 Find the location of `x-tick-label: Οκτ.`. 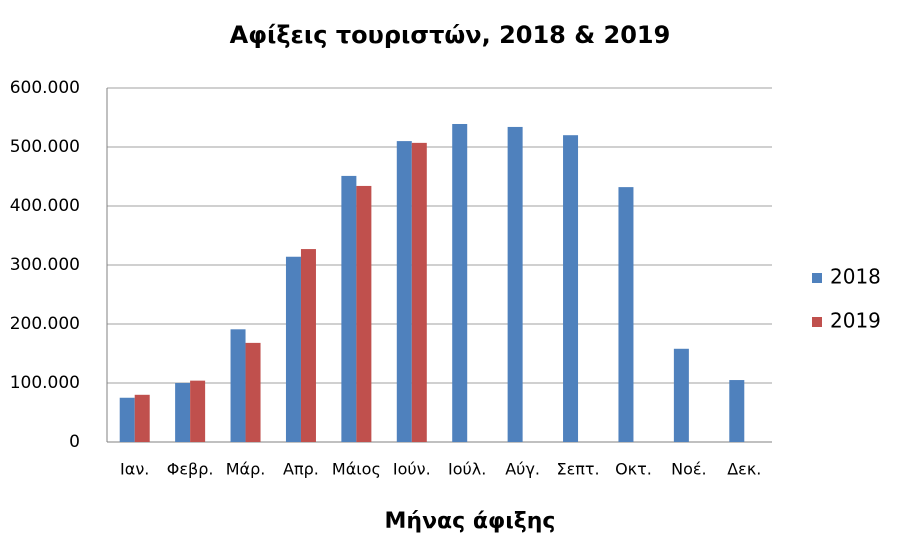

x-tick-label: Οκτ. is located at coordinates (633, 469).